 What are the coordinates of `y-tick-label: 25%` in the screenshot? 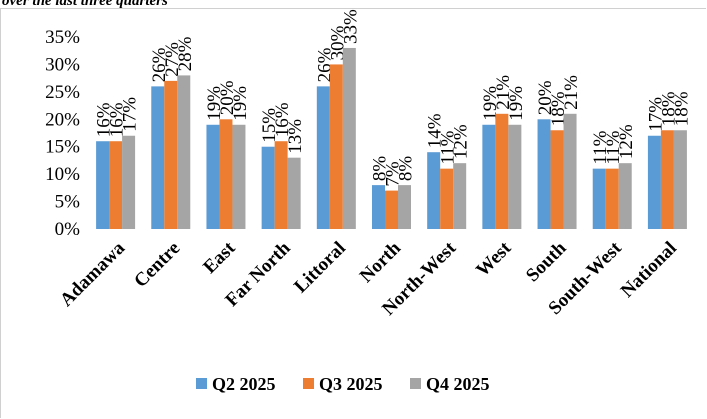 It's located at (62, 92).